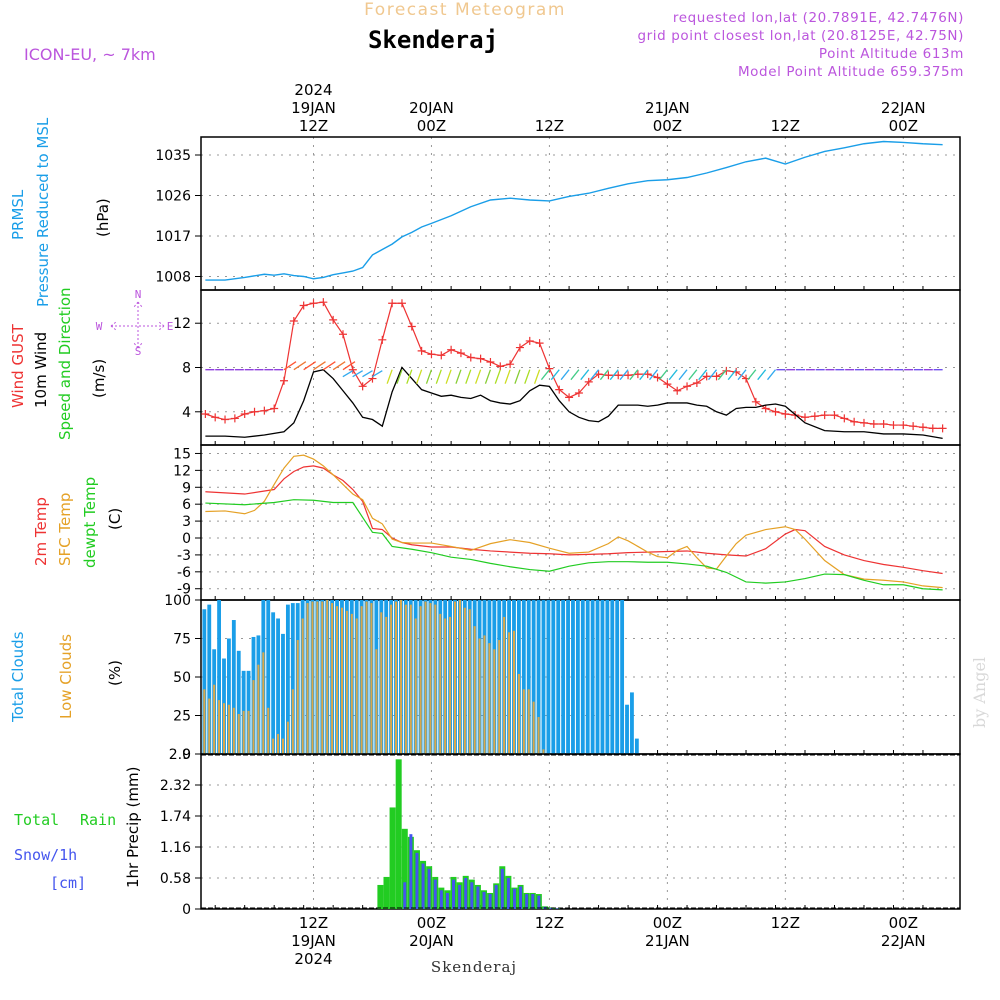 The image size is (1000, 1000). What do you see at coordinates (574, 402) in the screenshot?
I see `wind-line` at bounding box center [574, 402].